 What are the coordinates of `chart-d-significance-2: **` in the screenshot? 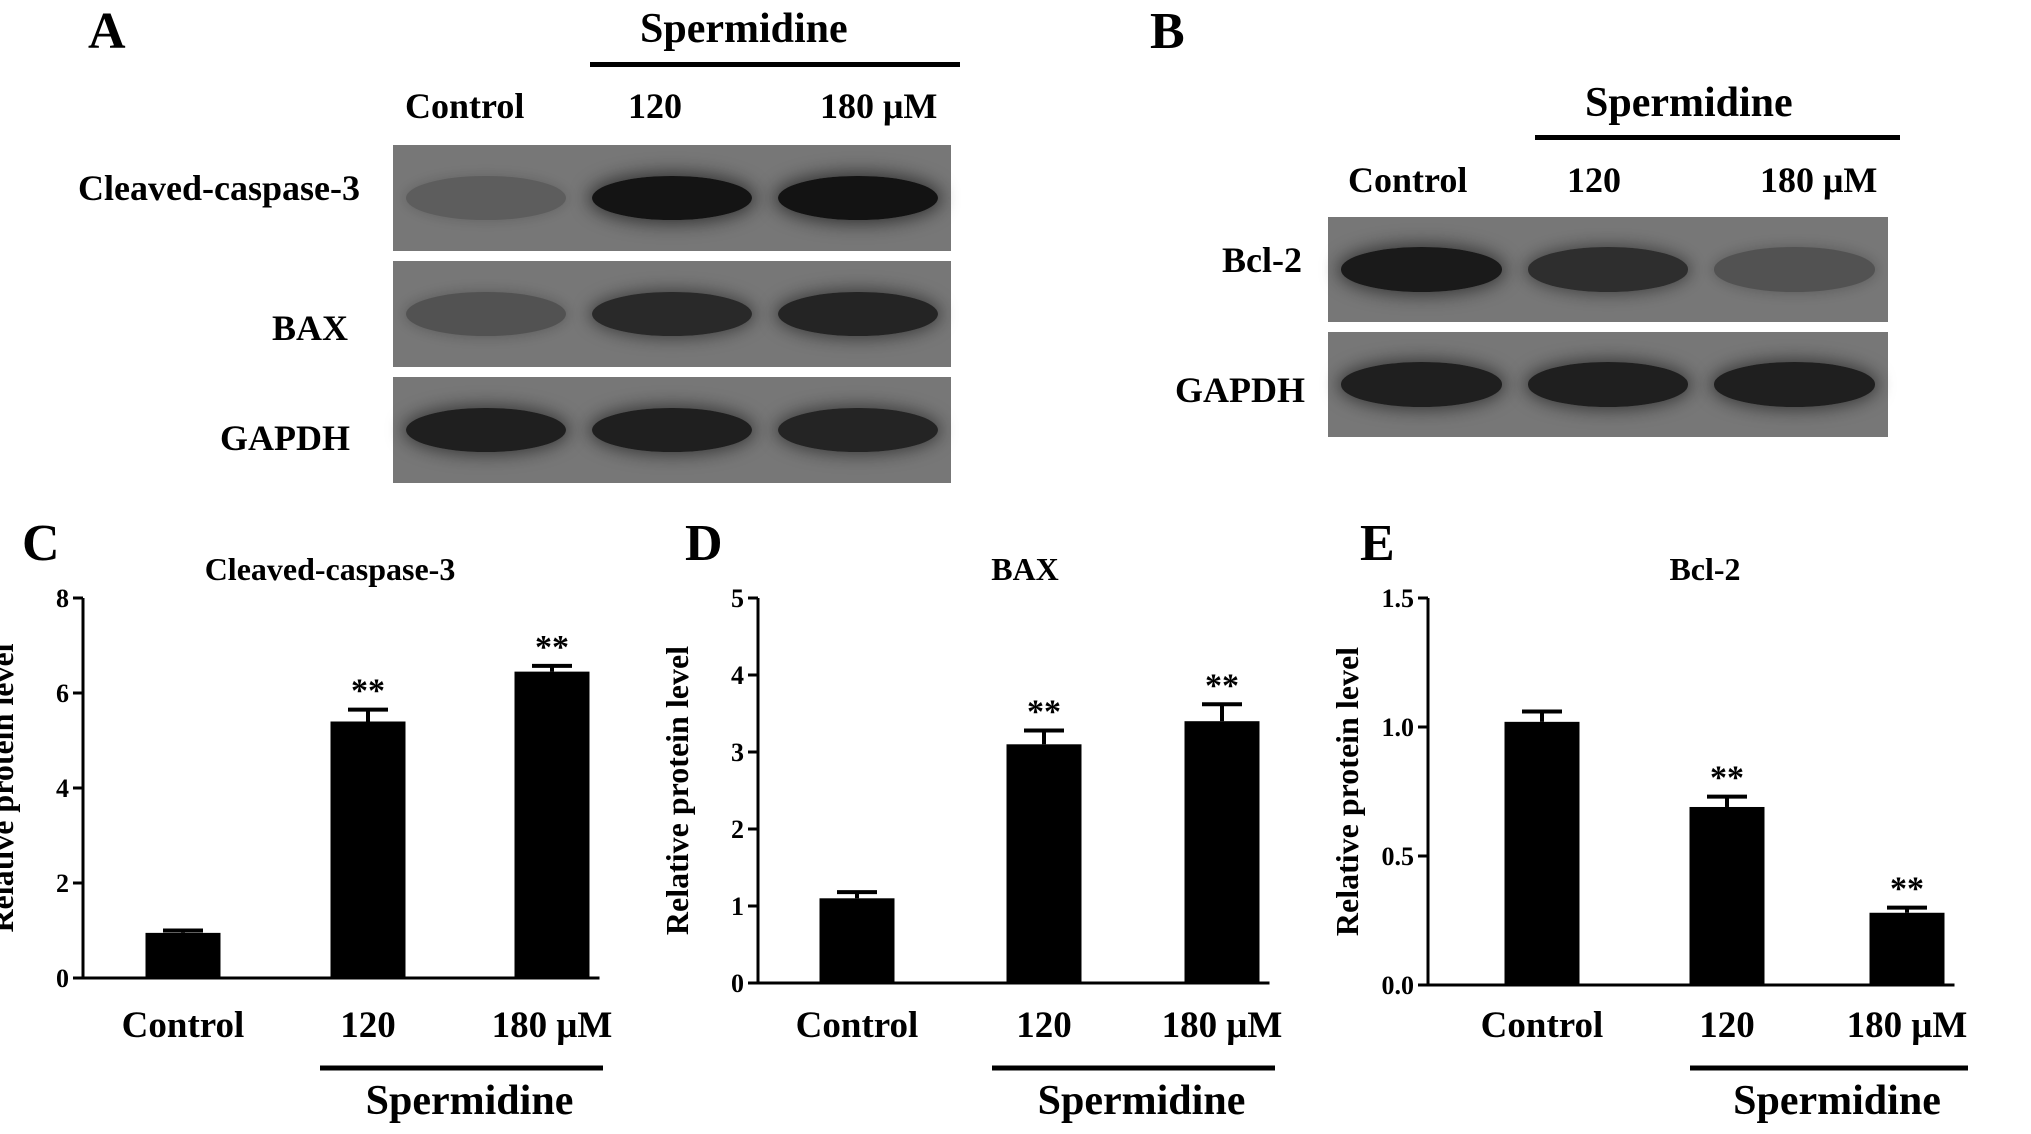 It's located at (1222, 685).